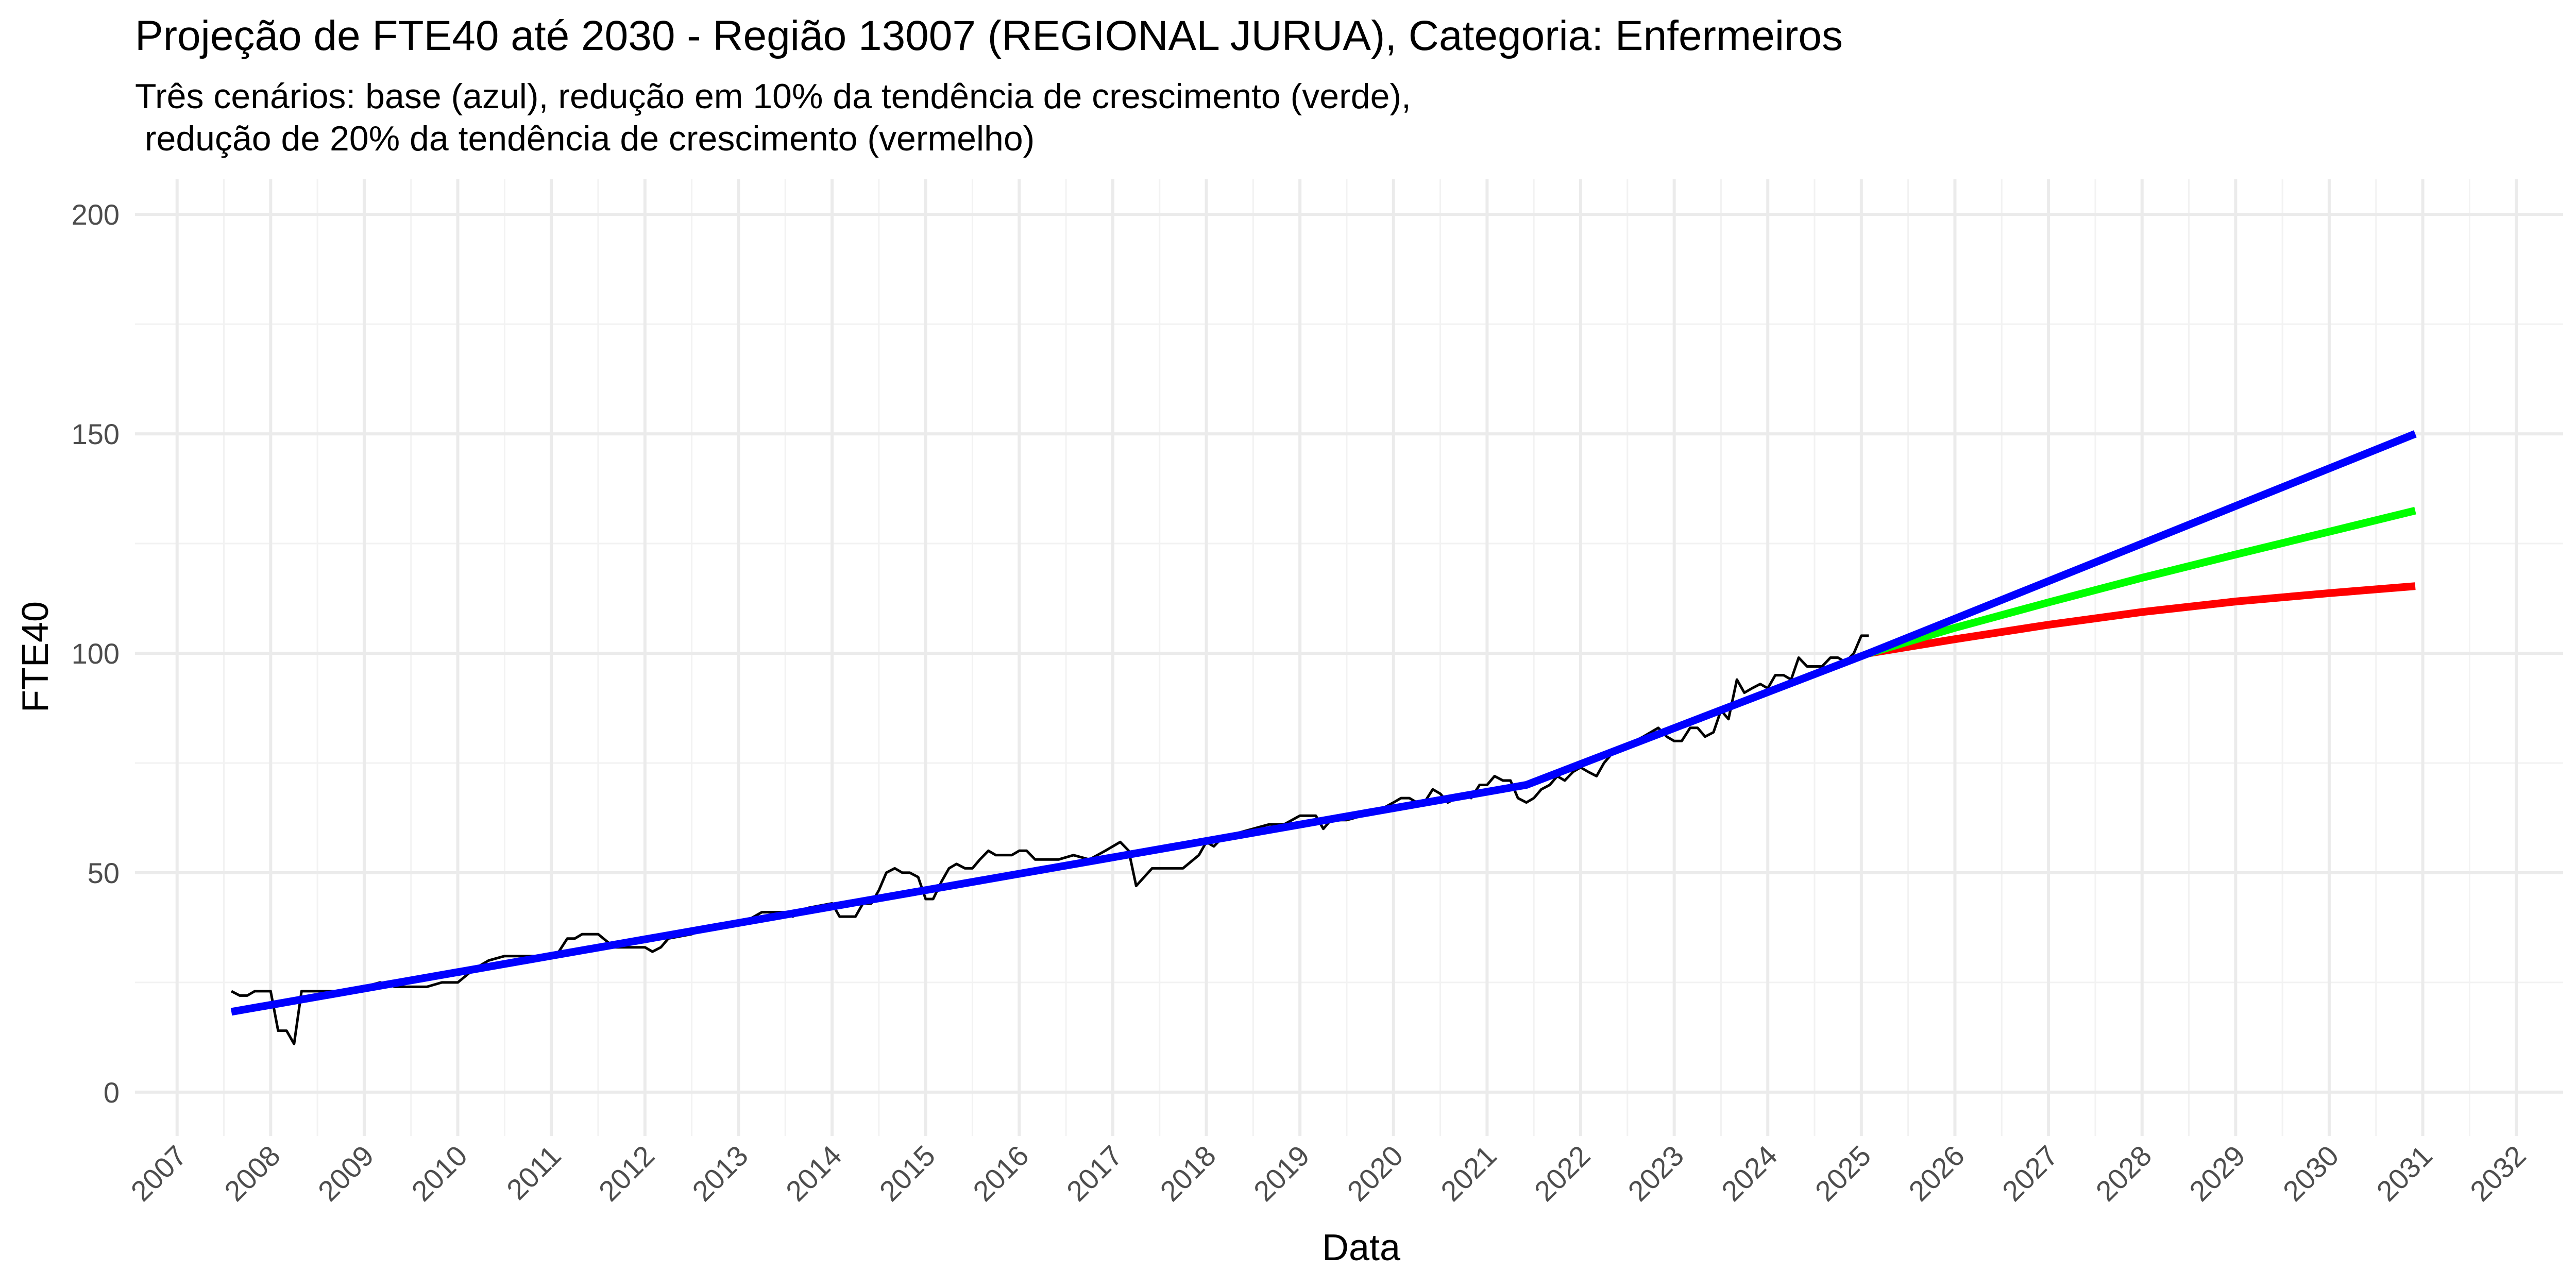 This screenshot has height=1288, width=2576. I want to click on y-tick-label: 200, so click(96, 214).